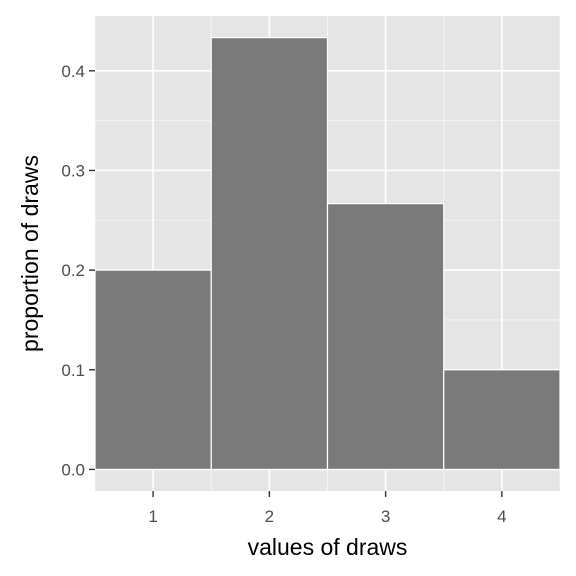 Image resolution: width=576 pixels, height=576 pixels. Describe the element at coordinates (269, 516) in the screenshot. I see `x-tick-label: 2` at that location.